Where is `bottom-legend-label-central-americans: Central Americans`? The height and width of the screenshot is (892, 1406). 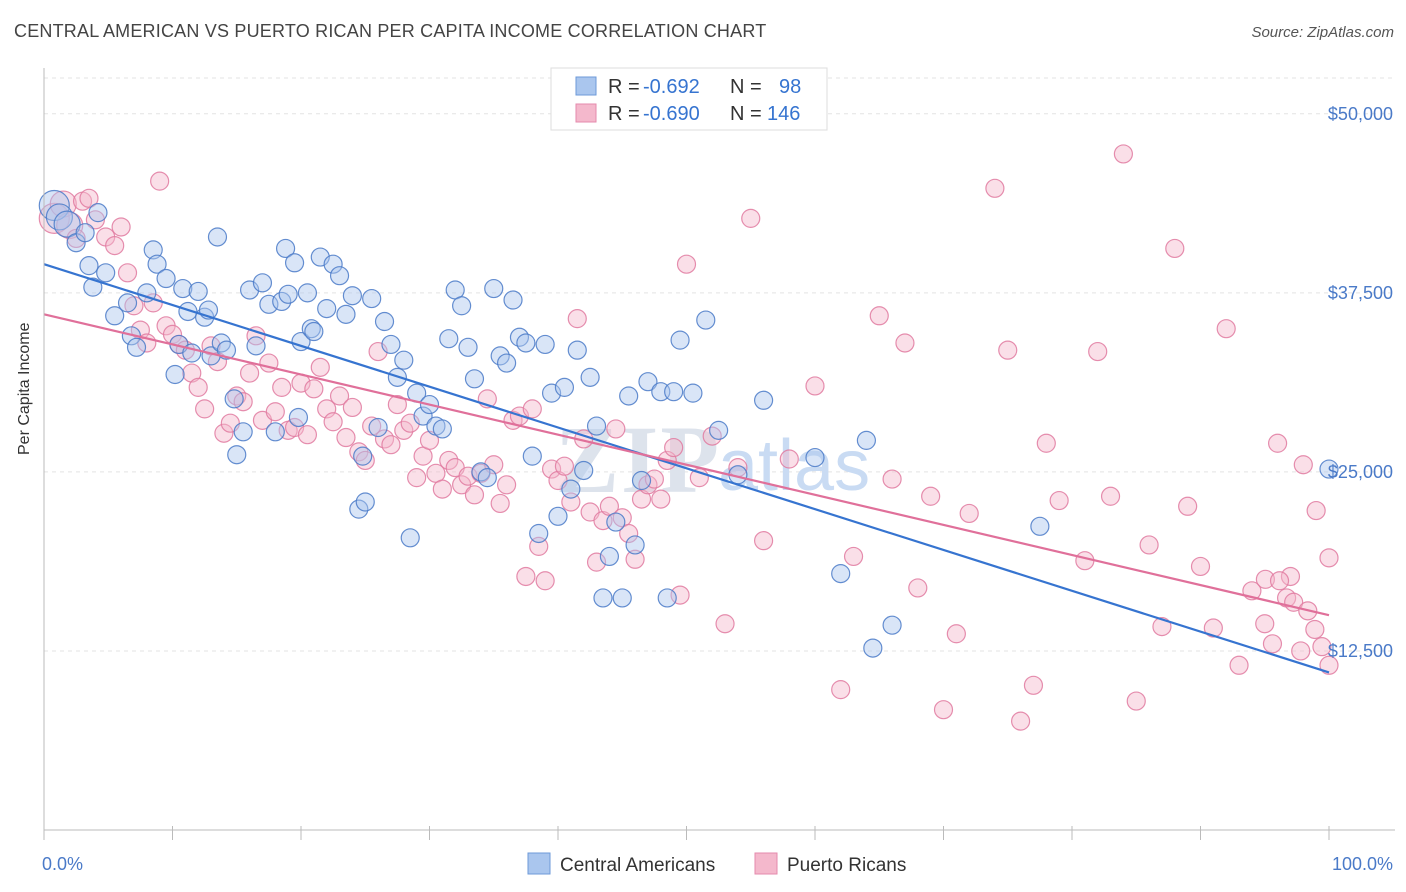
bottom-legend-label-central-americans: Central Americans is located at coordinates (637, 865).